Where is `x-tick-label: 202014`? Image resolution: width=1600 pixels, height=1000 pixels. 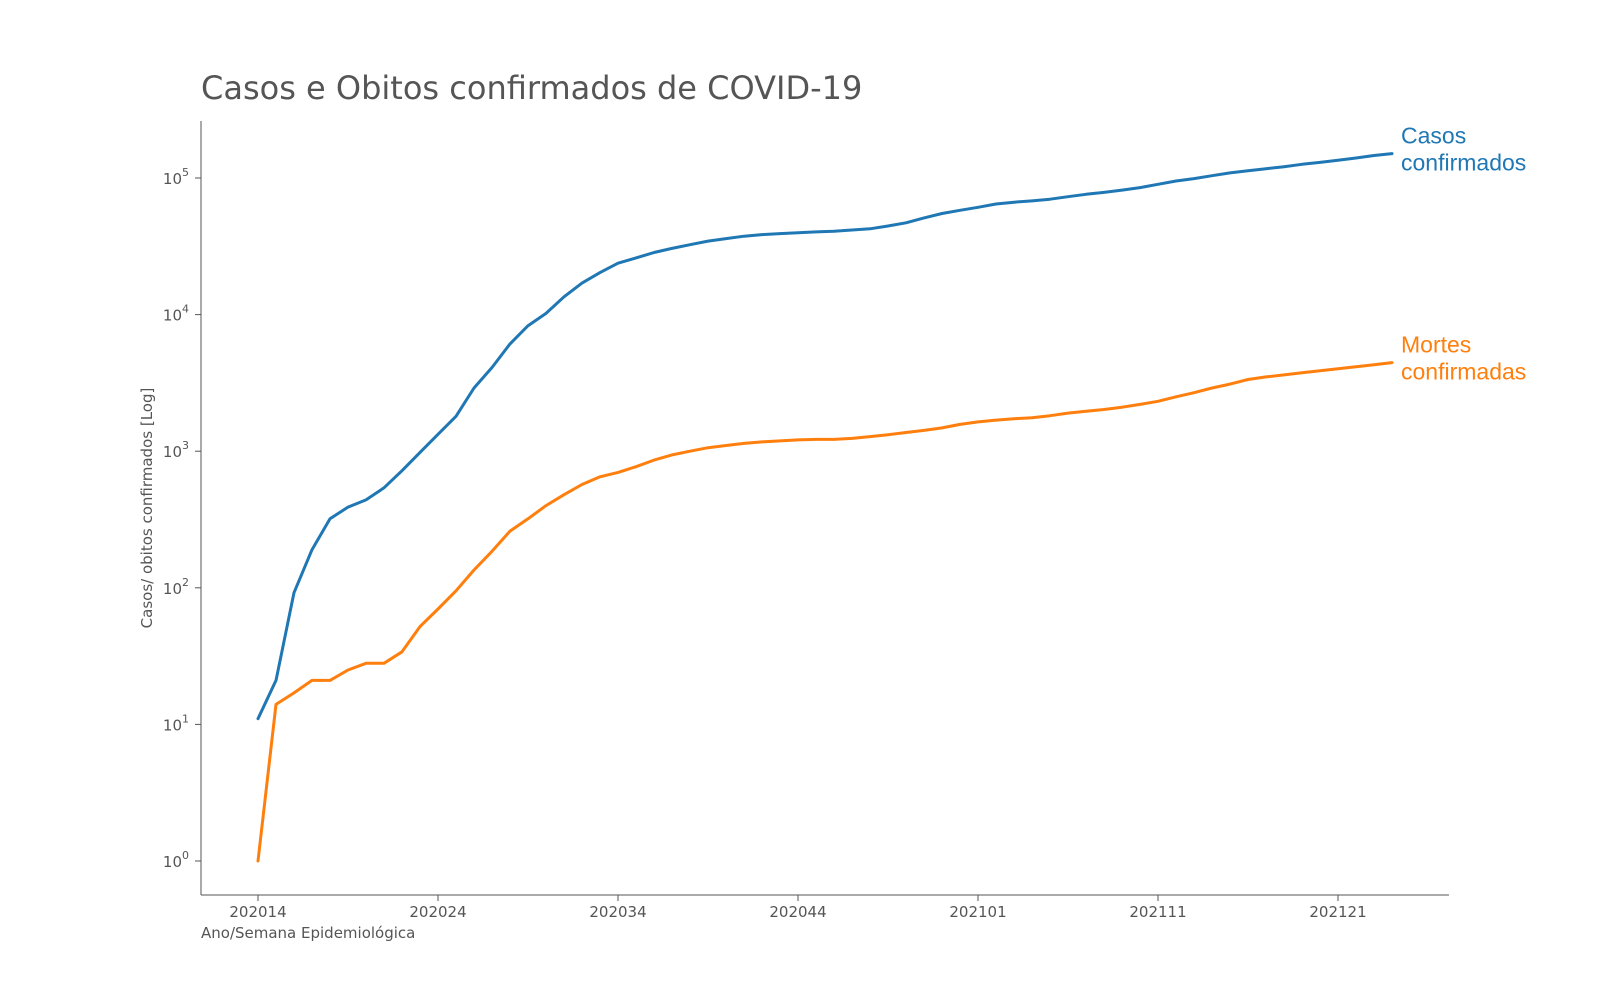
x-tick-label: 202014 is located at coordinates (257, 912).